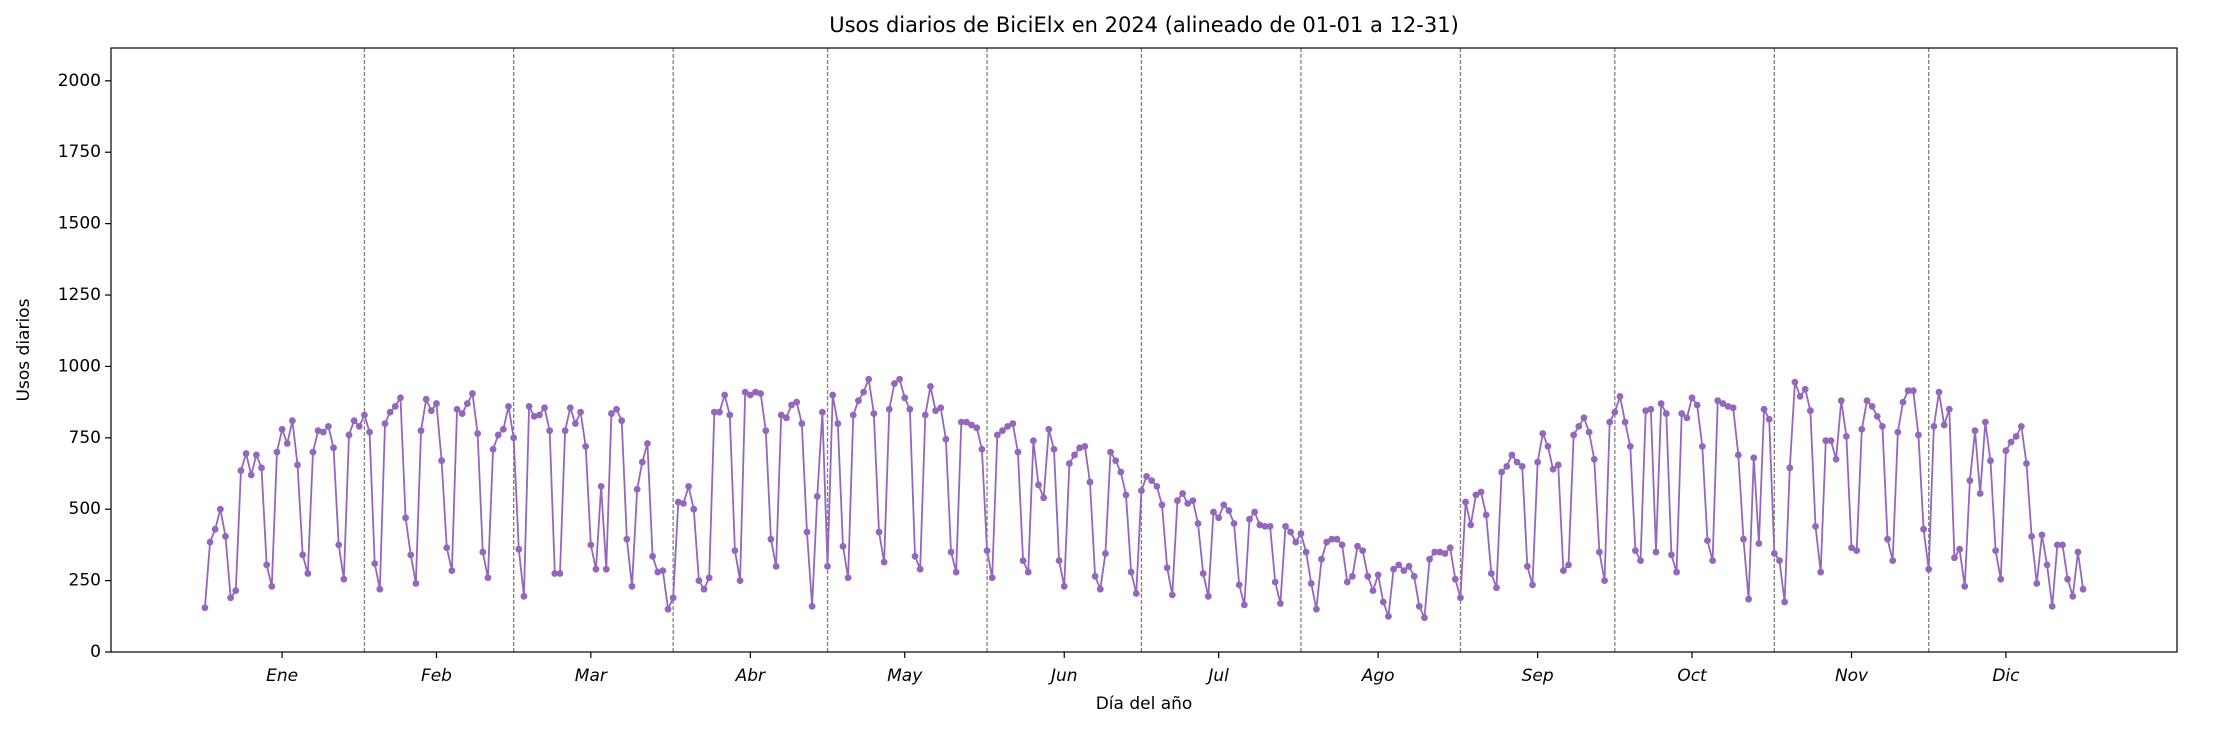  What do you see at coordinates (1063, 676) in the screenshot?
I see `x-tick-label: Jun` at bounding box center [1063, 676].